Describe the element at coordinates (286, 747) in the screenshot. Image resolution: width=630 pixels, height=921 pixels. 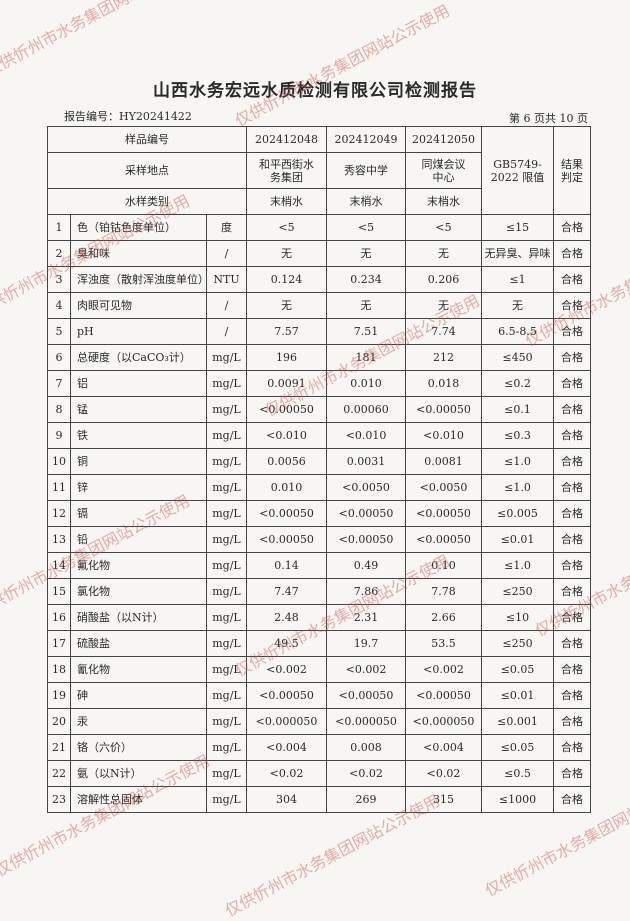
I see `value: <0.004` at that location.